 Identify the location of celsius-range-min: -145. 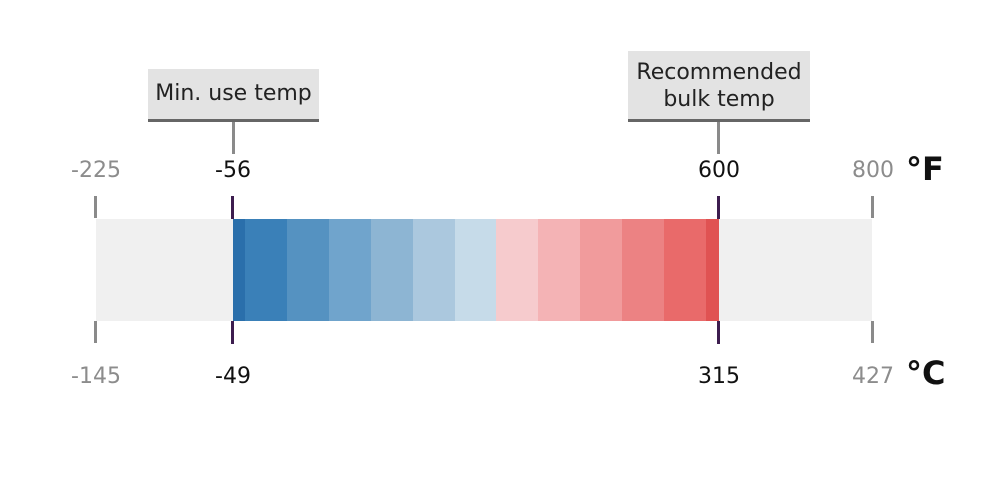
(96, 376).